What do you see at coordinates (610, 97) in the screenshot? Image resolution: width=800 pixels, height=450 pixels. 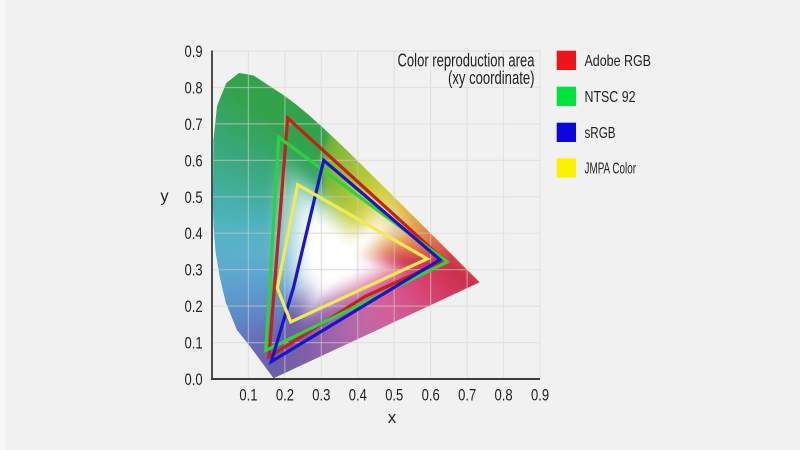 I see `svg-text: NTSC 92` at bounding box center [610, 97].